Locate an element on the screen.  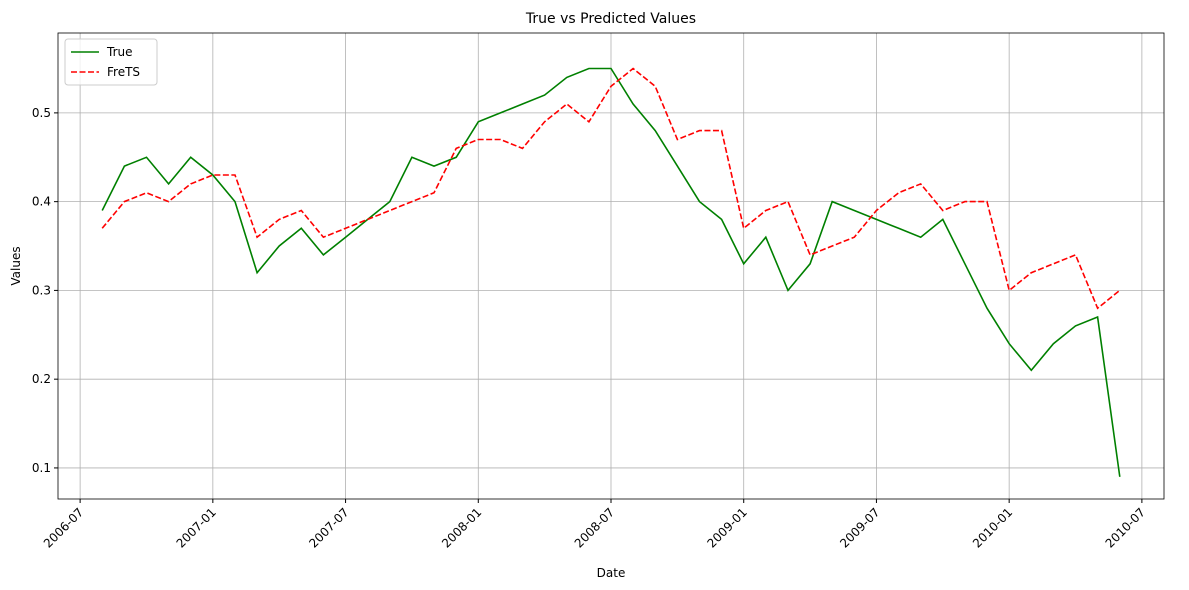
legend-label: True is located at coordinates (119, 52).